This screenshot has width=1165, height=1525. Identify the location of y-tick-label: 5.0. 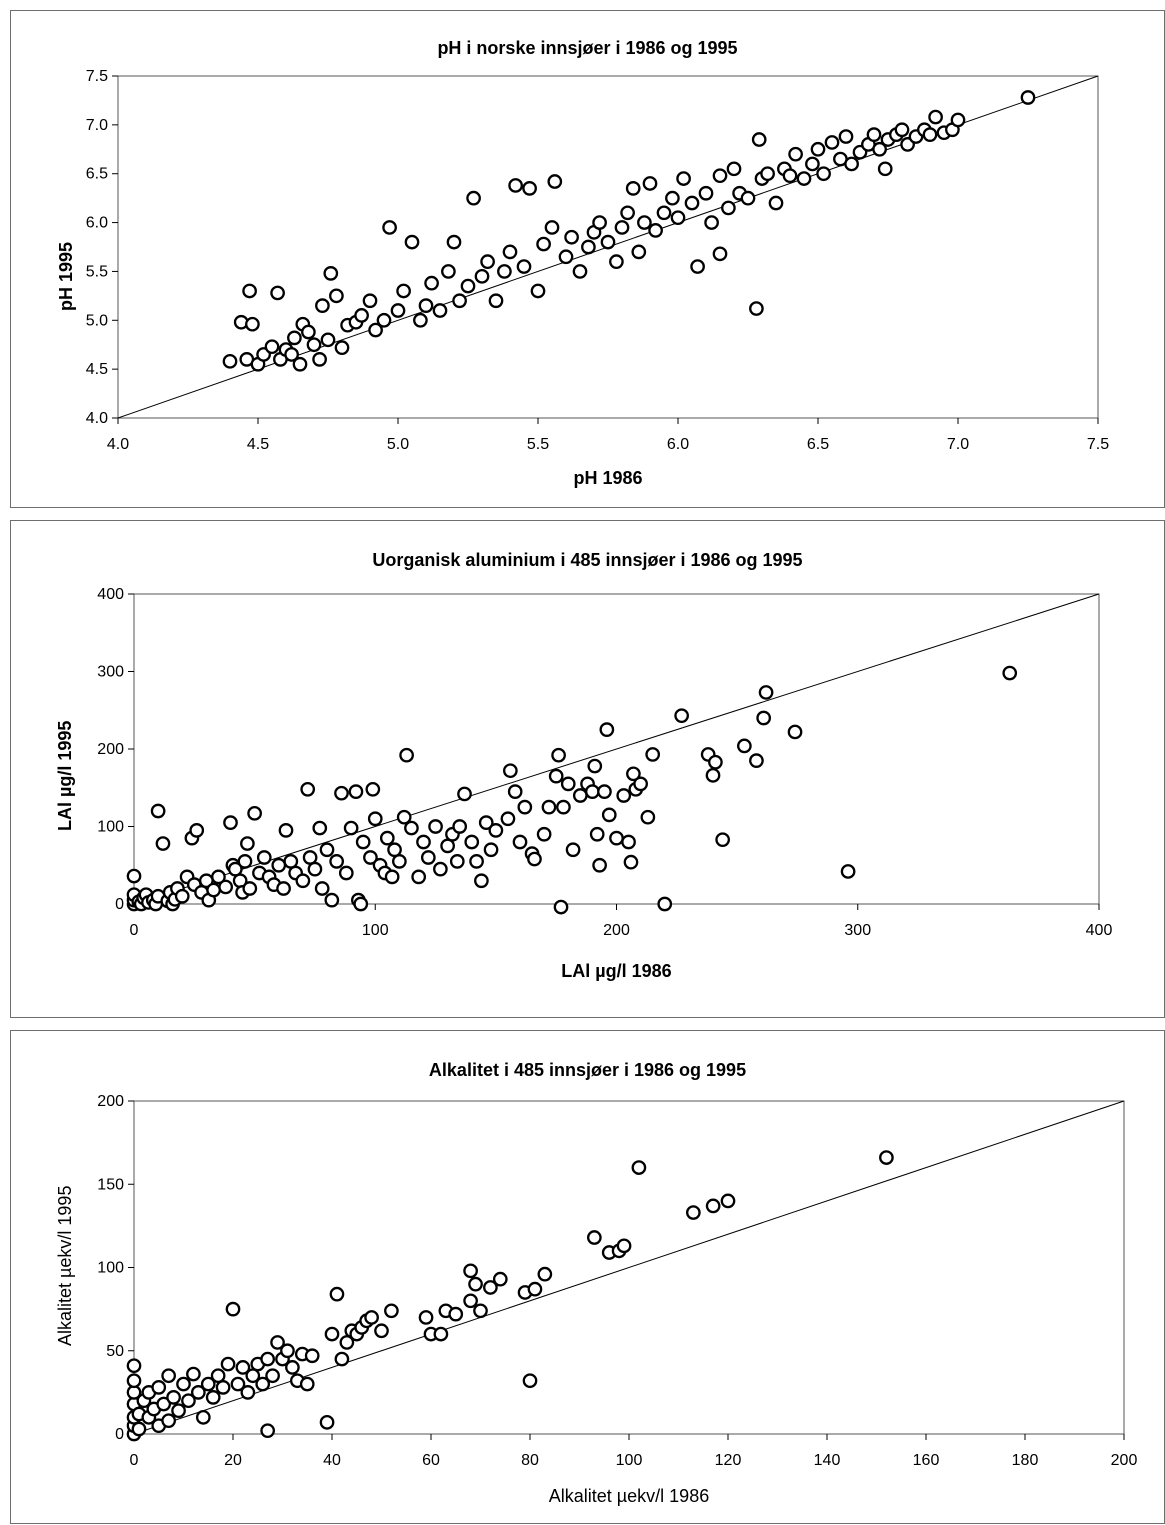
(97, 320).